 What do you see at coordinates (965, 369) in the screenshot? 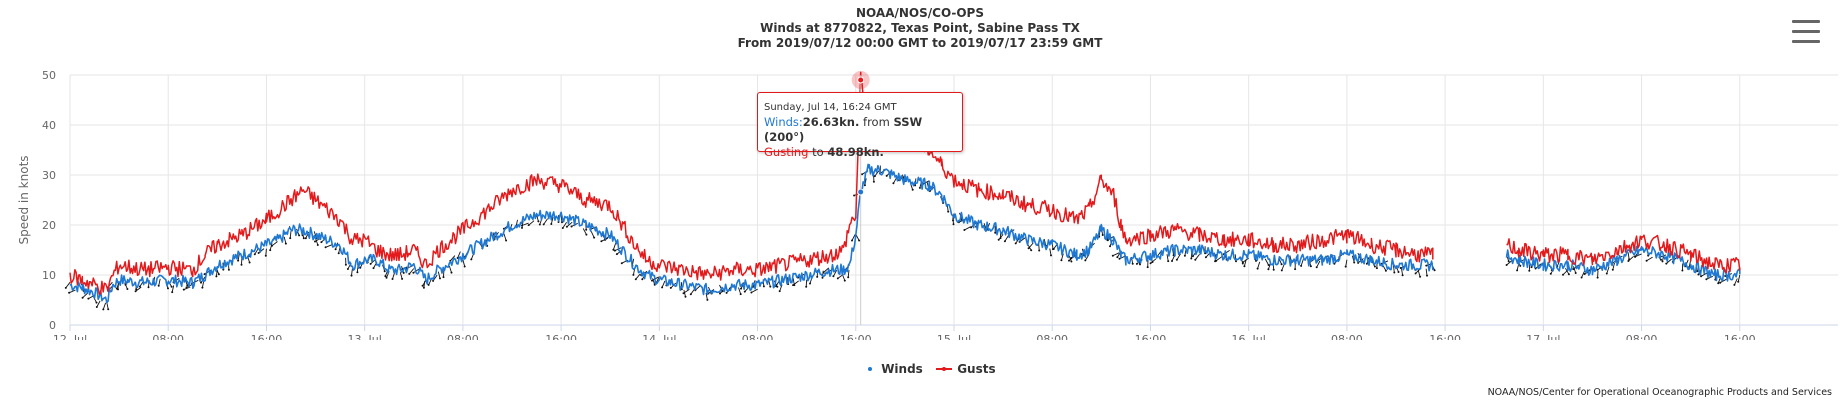
I see `legend-item-gusts: Gusts` at bounding box center [965, 369].